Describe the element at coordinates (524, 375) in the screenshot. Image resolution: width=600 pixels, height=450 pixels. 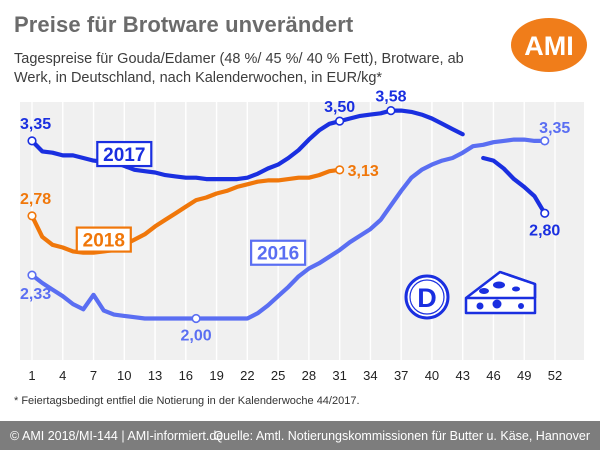
I see `x-tick-label: 49` at that location.